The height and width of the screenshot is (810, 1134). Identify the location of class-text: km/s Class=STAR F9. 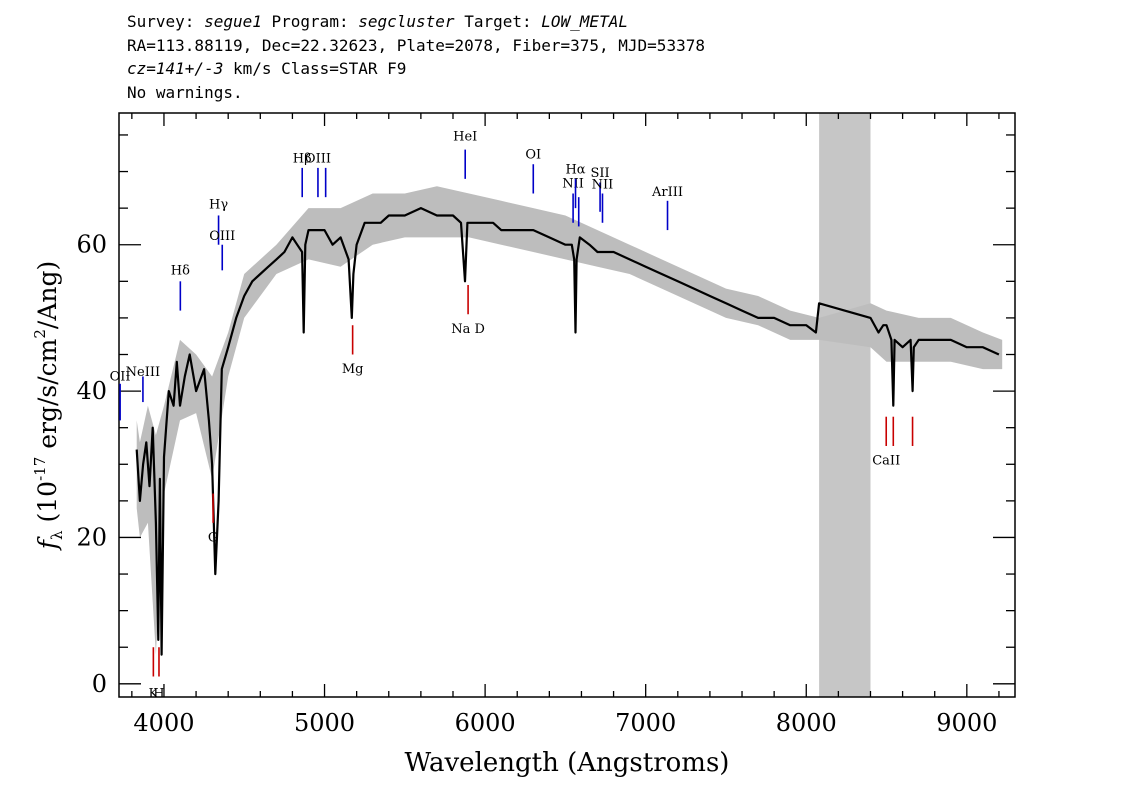
(319, 68).